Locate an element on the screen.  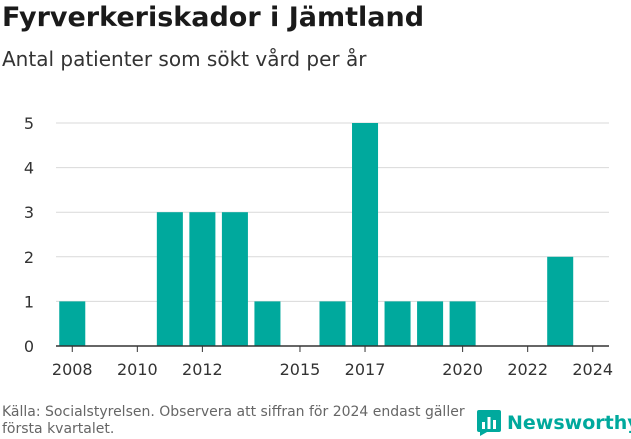
x-tick-label: 2024 is located at coordinates (592, 369).